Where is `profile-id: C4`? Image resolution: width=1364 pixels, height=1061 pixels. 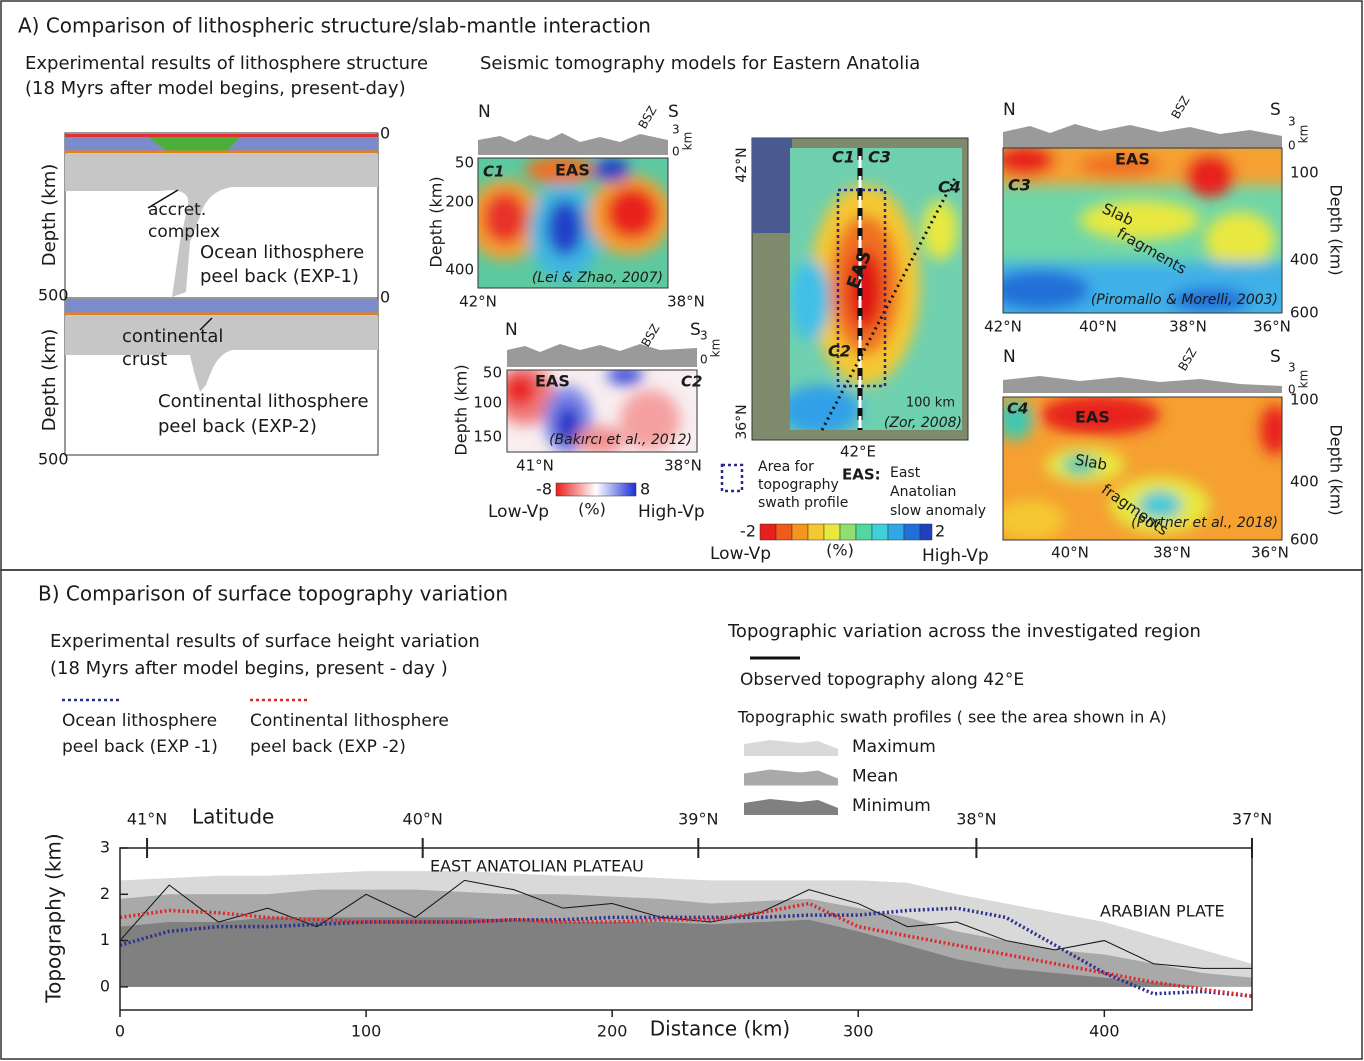 profile-id: C4 is located at coordinates (1017, 409).